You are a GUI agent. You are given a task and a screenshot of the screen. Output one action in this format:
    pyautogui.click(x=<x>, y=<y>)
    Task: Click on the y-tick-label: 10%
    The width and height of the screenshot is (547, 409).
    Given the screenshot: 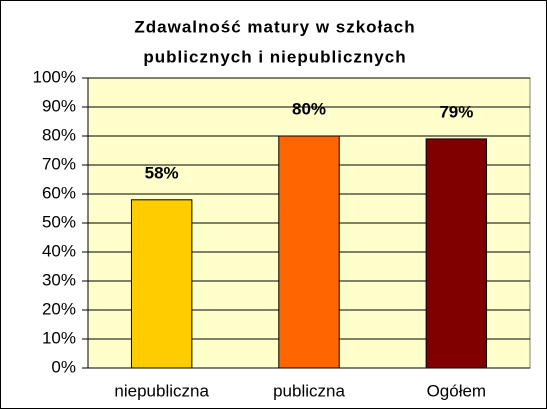 What is the action you would take?
    pyautogui.click(x=59, y=337)
    